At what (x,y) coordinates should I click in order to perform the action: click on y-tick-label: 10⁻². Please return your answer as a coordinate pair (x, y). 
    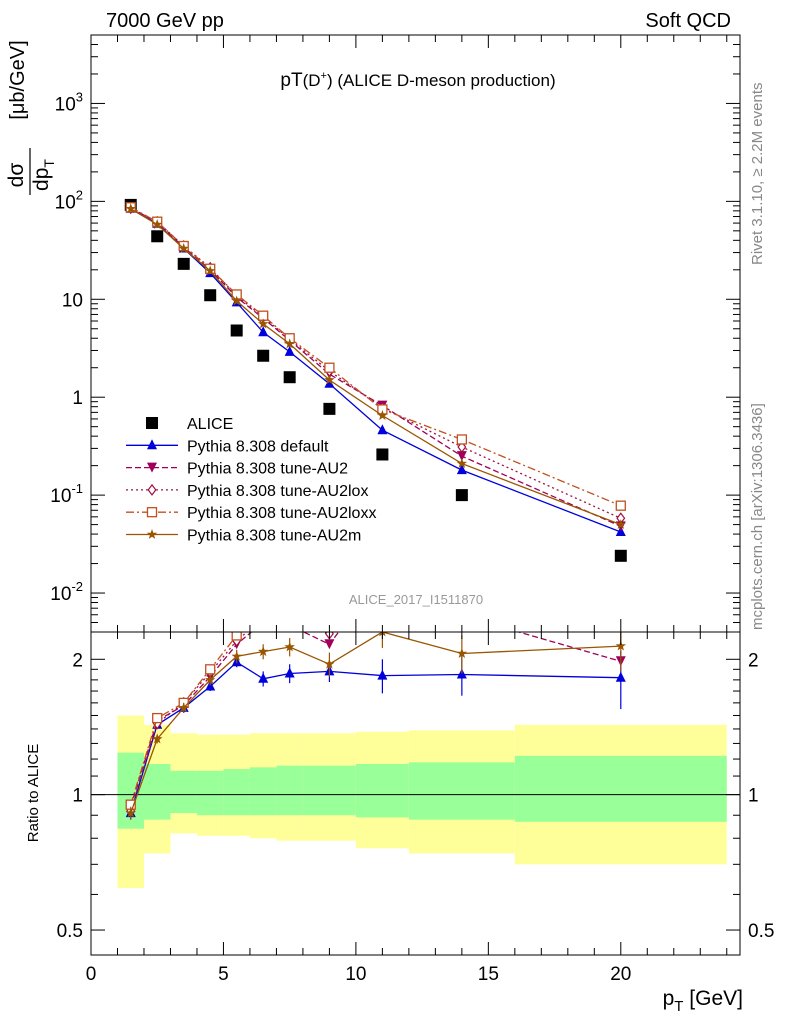
    Looking at the image, I should click on (66, 592).